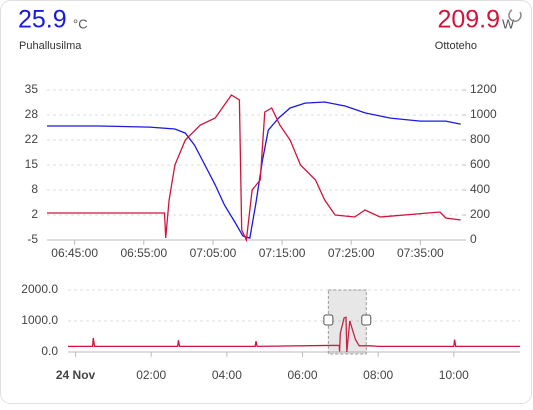 Image resolution: width=533 pixels, height=410 pixels. Describe the element at coordinates (515, 15) in the screenshot. I see `refresh-icon` at that location.